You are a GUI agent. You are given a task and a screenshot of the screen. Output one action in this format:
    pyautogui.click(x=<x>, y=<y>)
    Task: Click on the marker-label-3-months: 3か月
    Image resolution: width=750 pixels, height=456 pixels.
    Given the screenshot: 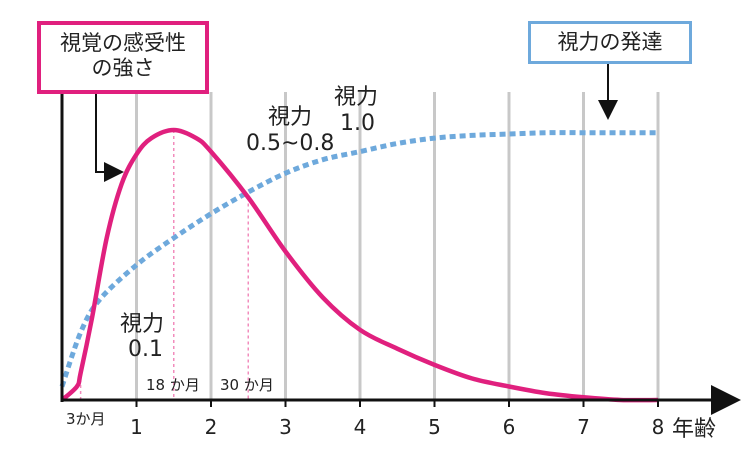 What is the action you would take?
    pyautogui.click(x=86, y=419)
    